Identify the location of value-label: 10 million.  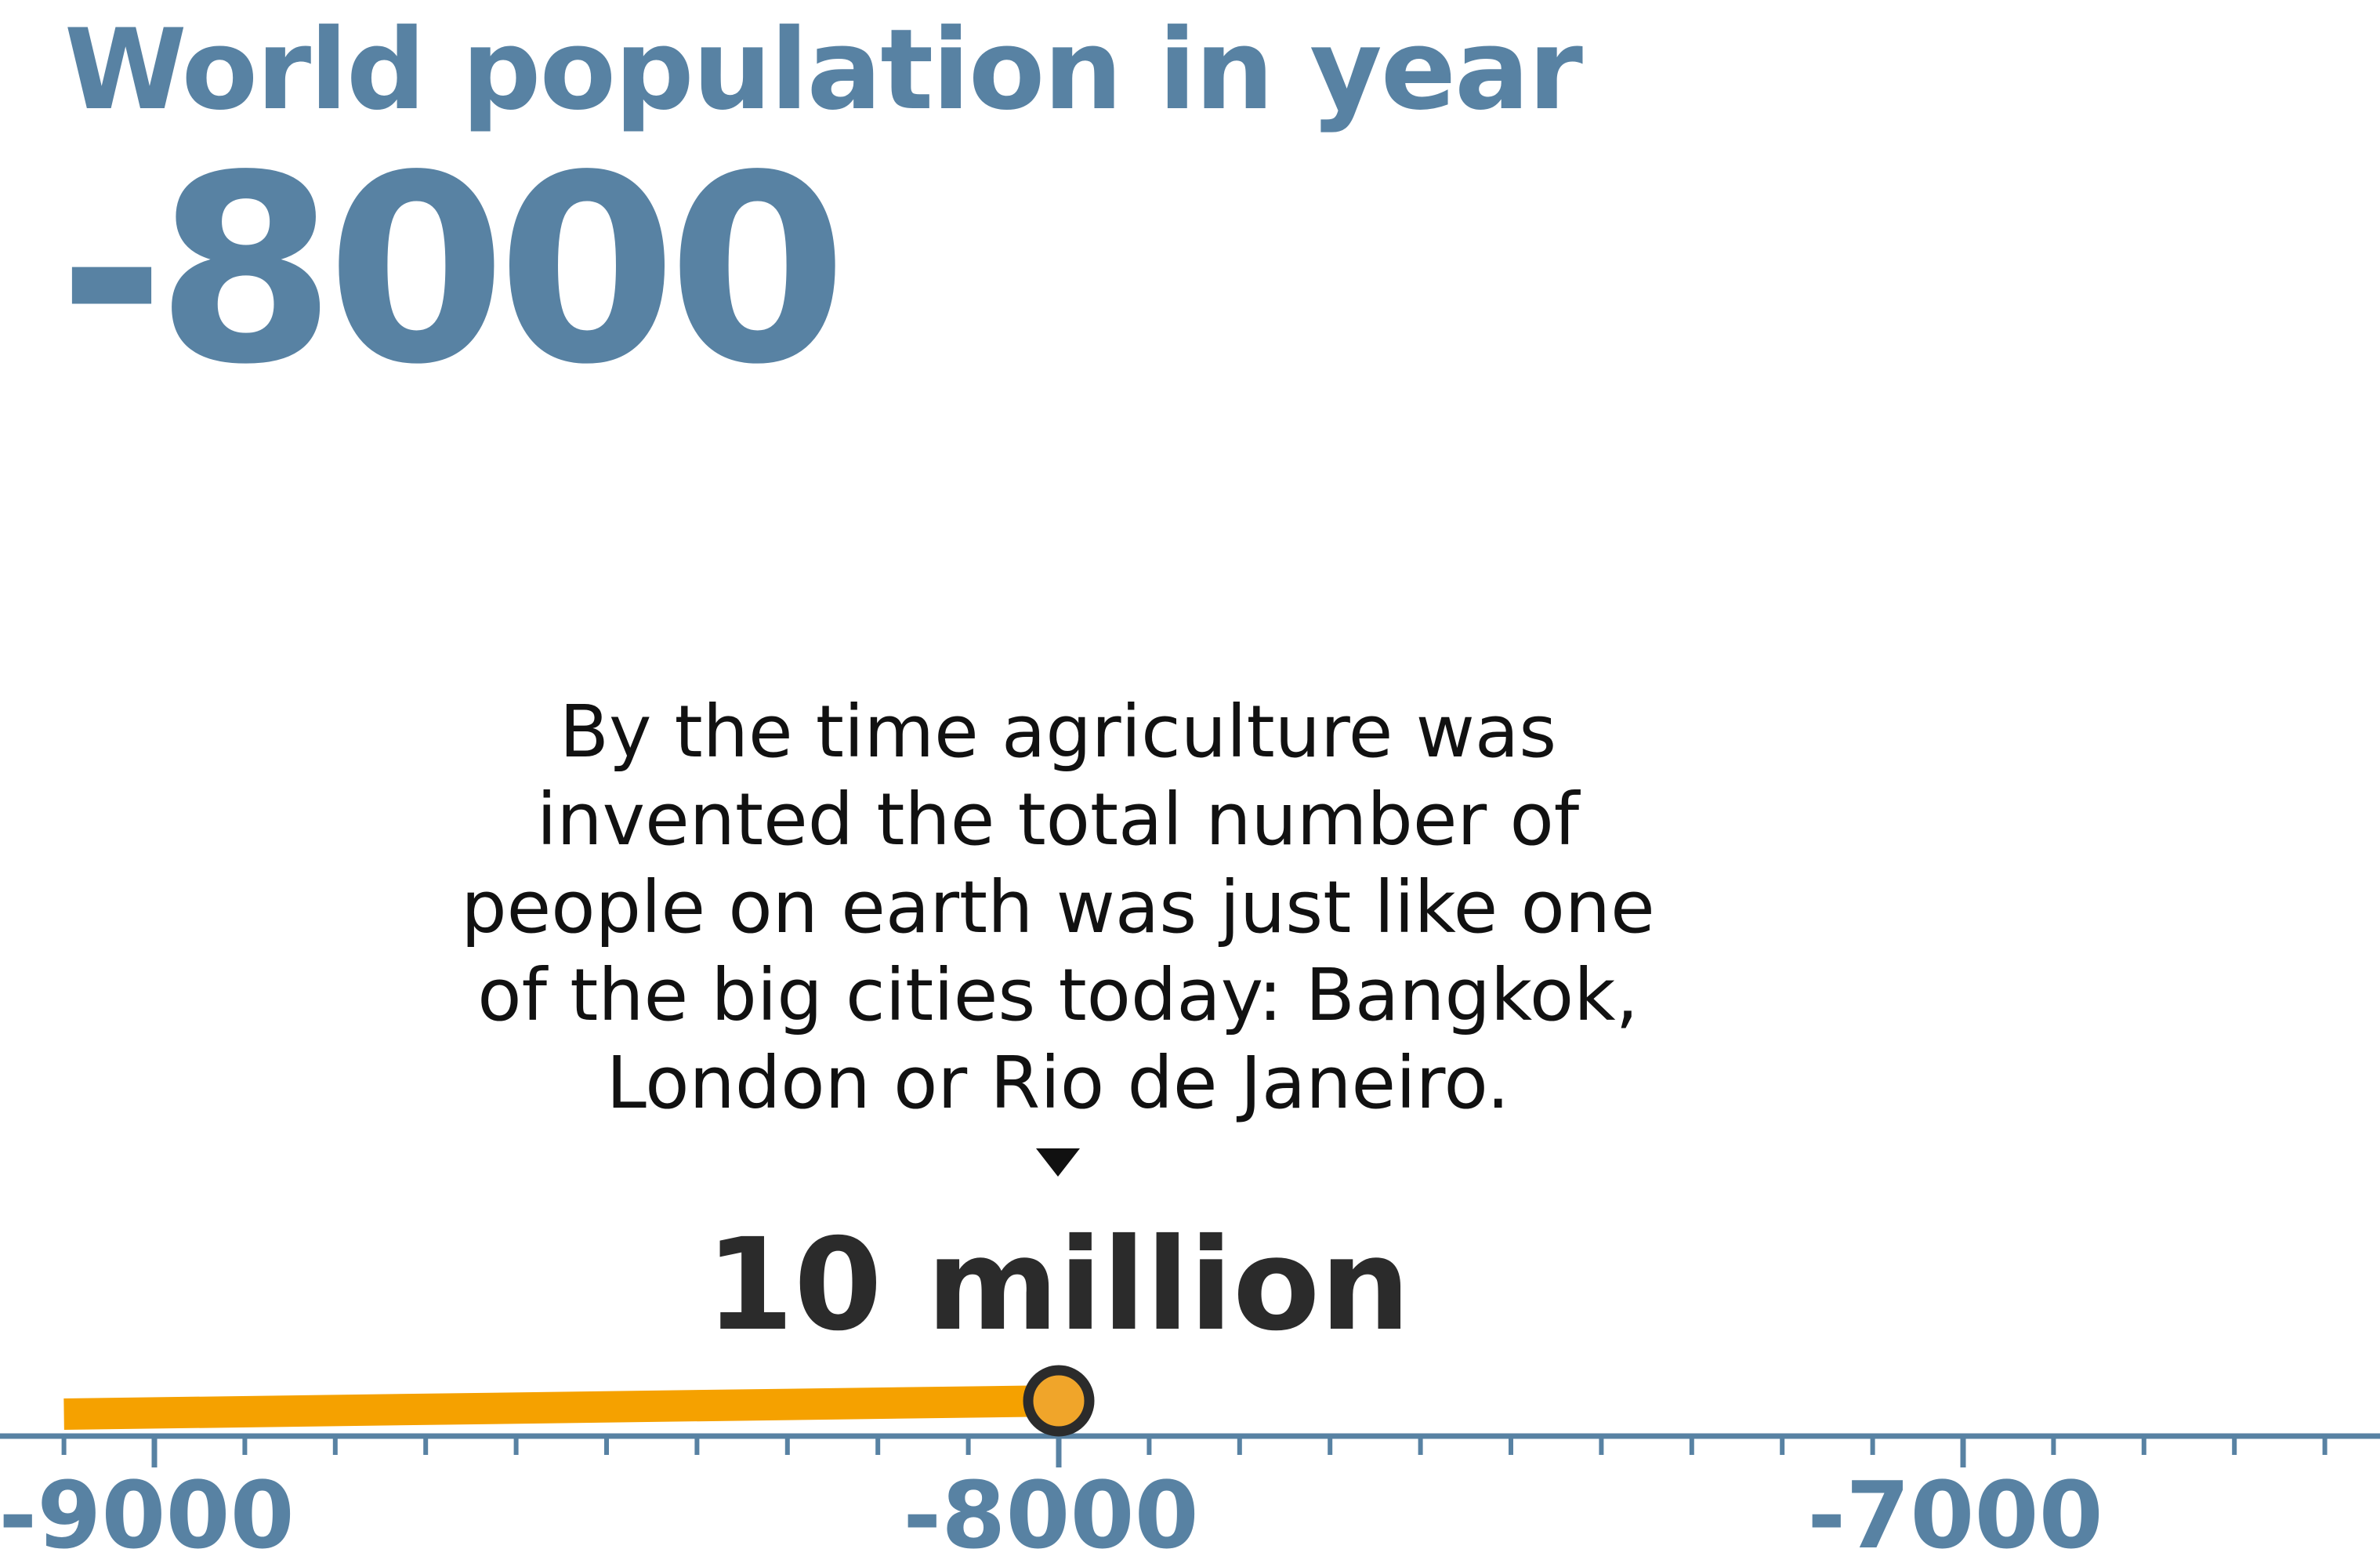
(1058, 1285).